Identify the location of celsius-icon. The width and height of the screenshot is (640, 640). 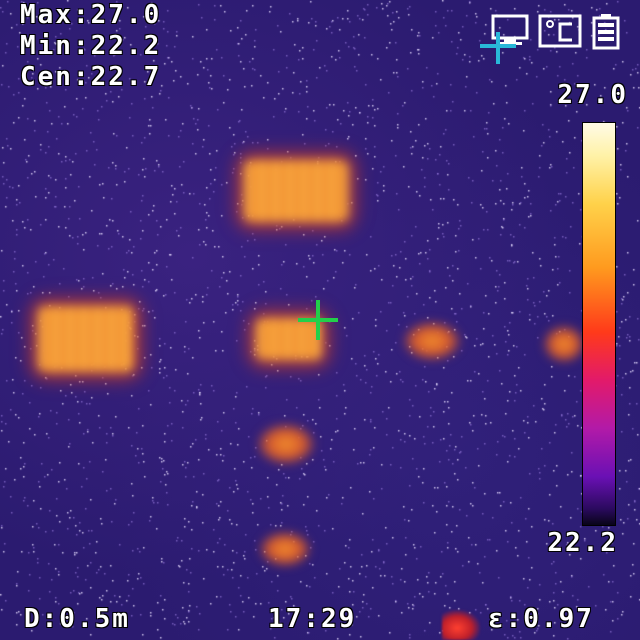
(560, 31).